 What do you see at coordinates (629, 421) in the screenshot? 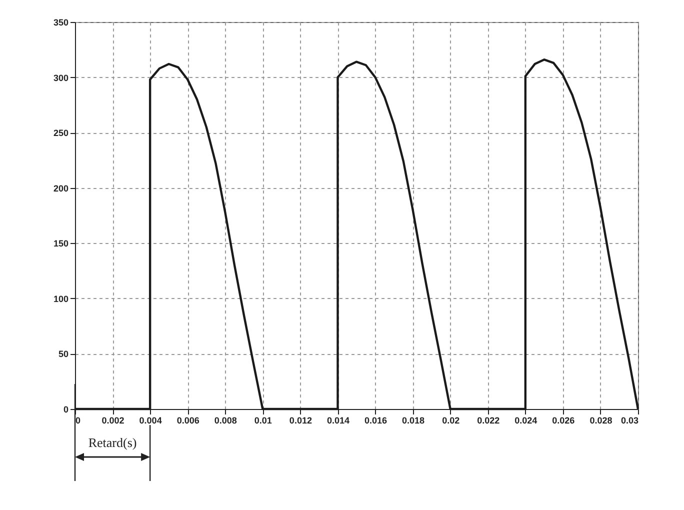
I see `x-tick-label: 0.03` at bounding box center [629, 421].